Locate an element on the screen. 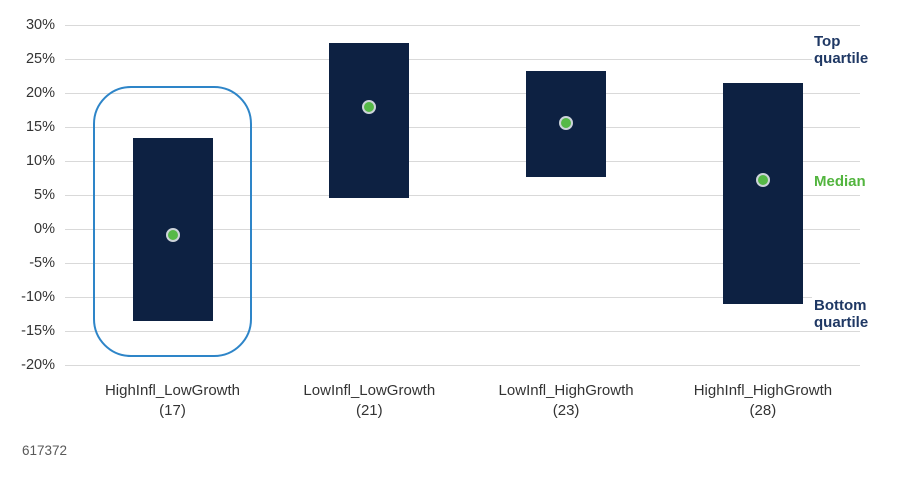  highlight-outline is located at coordinates (172, 222).